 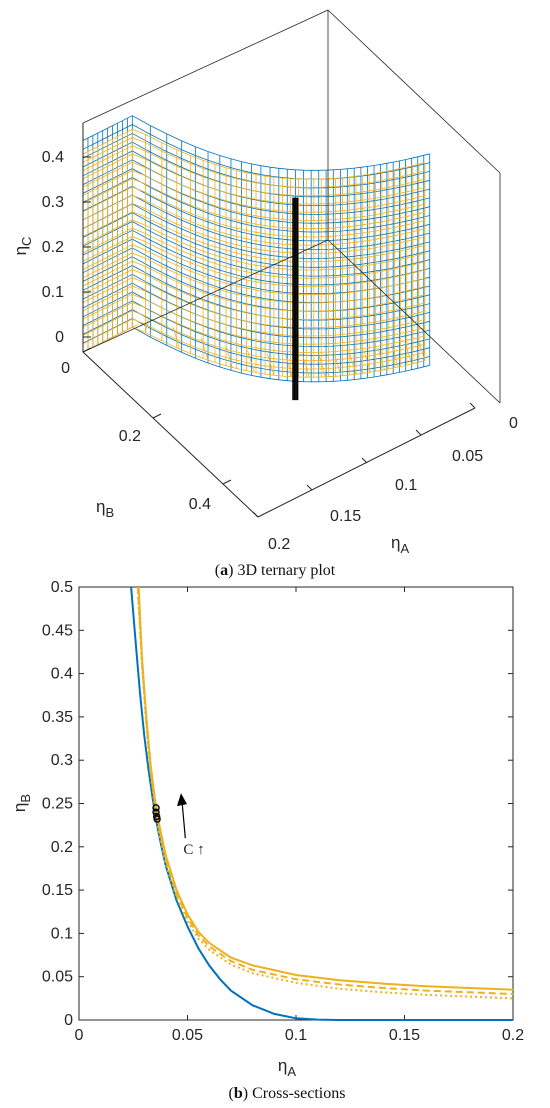 I want to click on caption-a: (a) 3D ternary plot, so click(x=275, y=570).